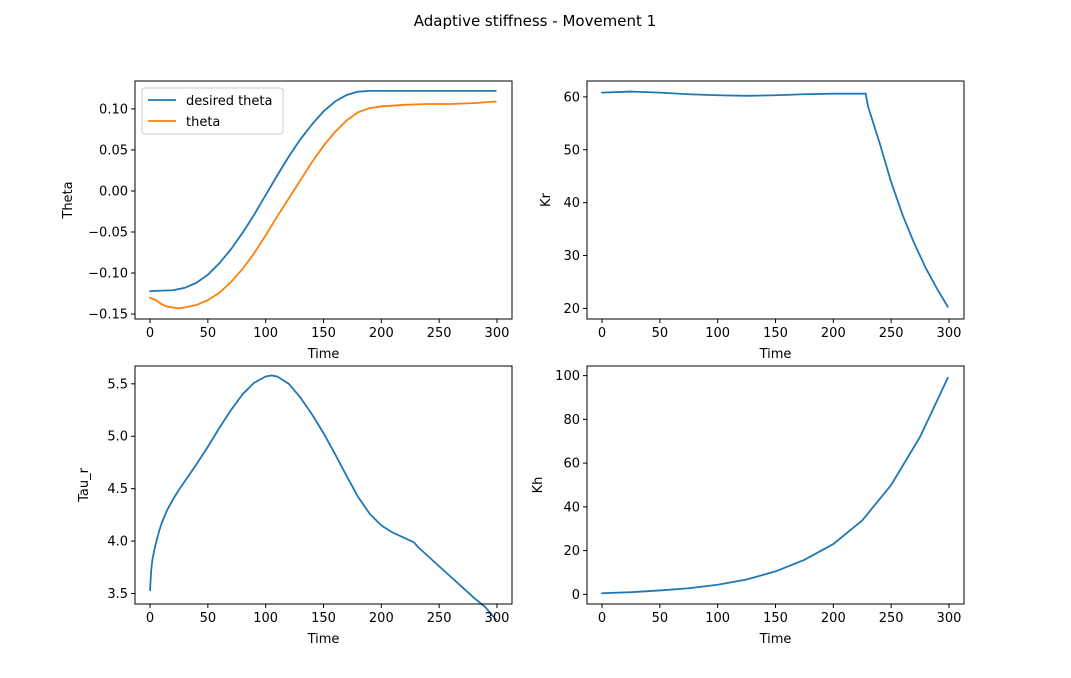 This screenshot has width=1071, height=678. I want to click on y-tick-label: −0.15, so click(108, 315).